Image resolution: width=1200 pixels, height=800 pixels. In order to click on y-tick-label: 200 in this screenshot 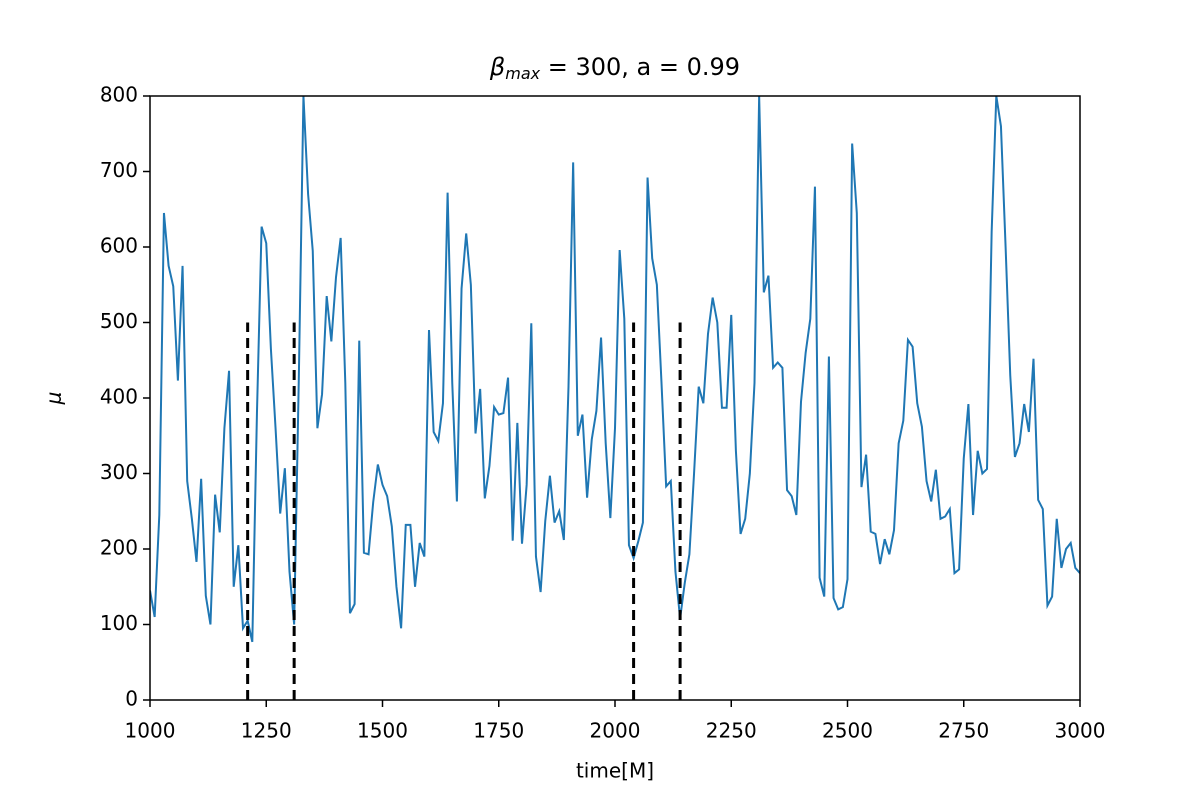, I will do `click(119, 548)`.